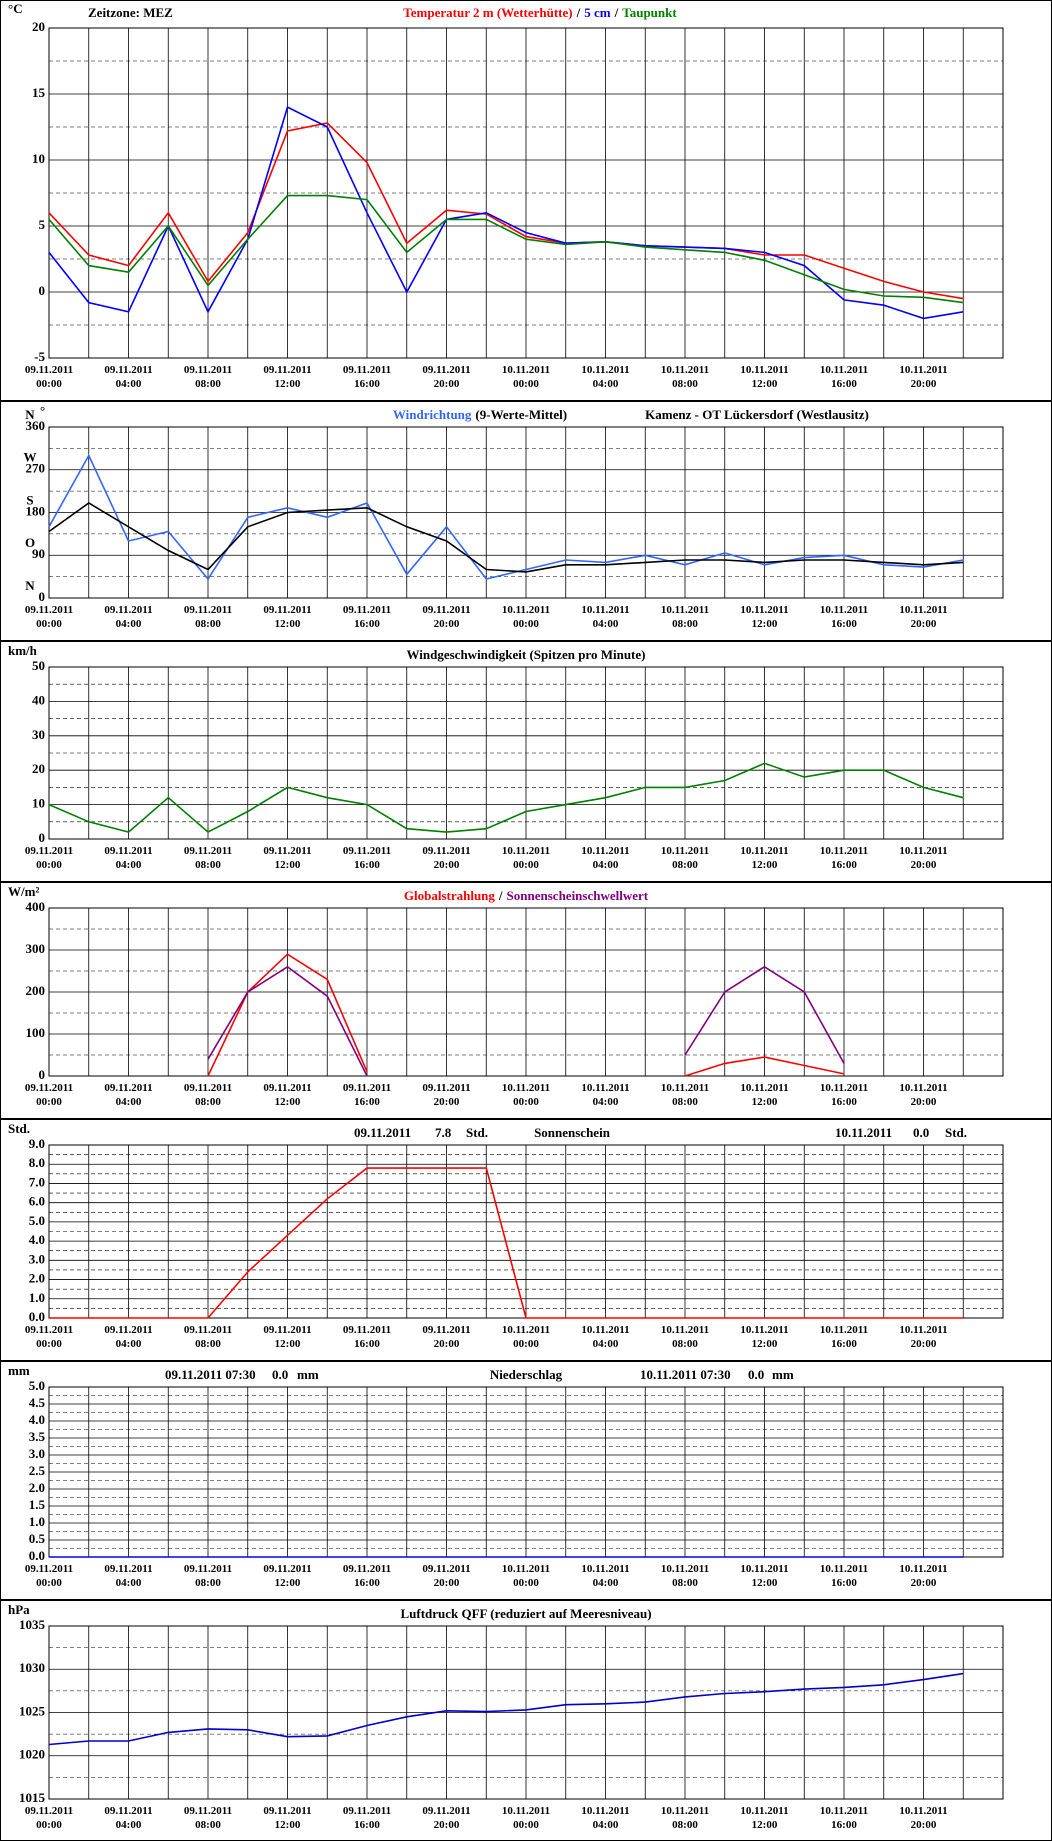  What do you see at coordinates (597, 12) in the screenshot?
I see `legend-entry: 5 cm` at bounding box center [597, 12].